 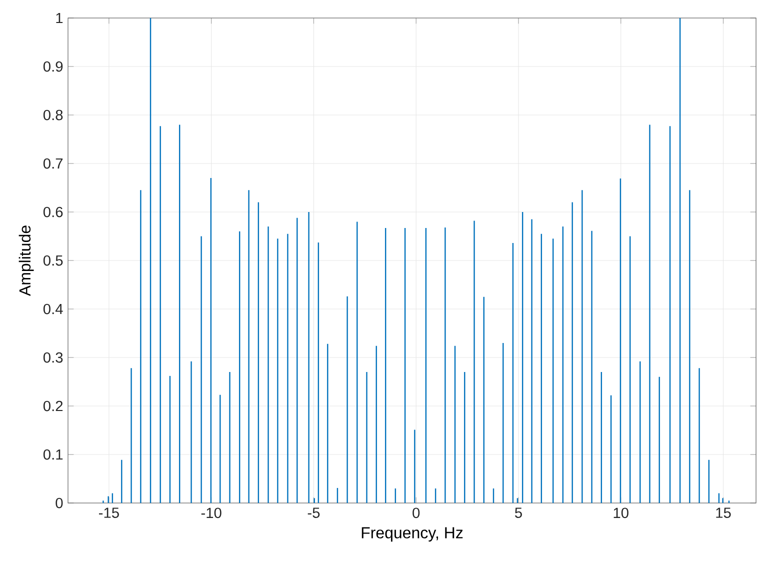 What do you see at coordinates (53, 212) in the screenshot?
I see `y-tick-label: 0.6` at bounding box center [53, 212].